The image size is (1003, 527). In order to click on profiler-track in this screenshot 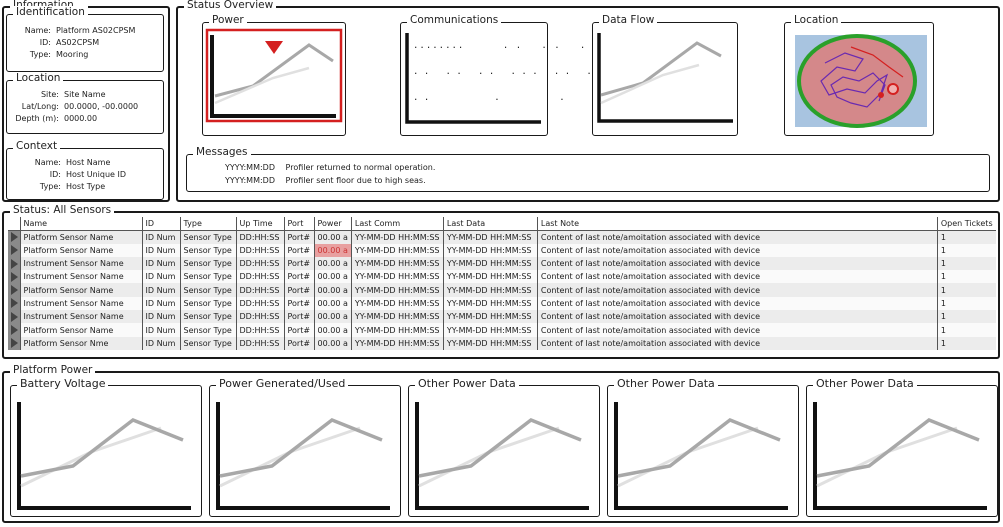, I will do `click(854, 80)`.